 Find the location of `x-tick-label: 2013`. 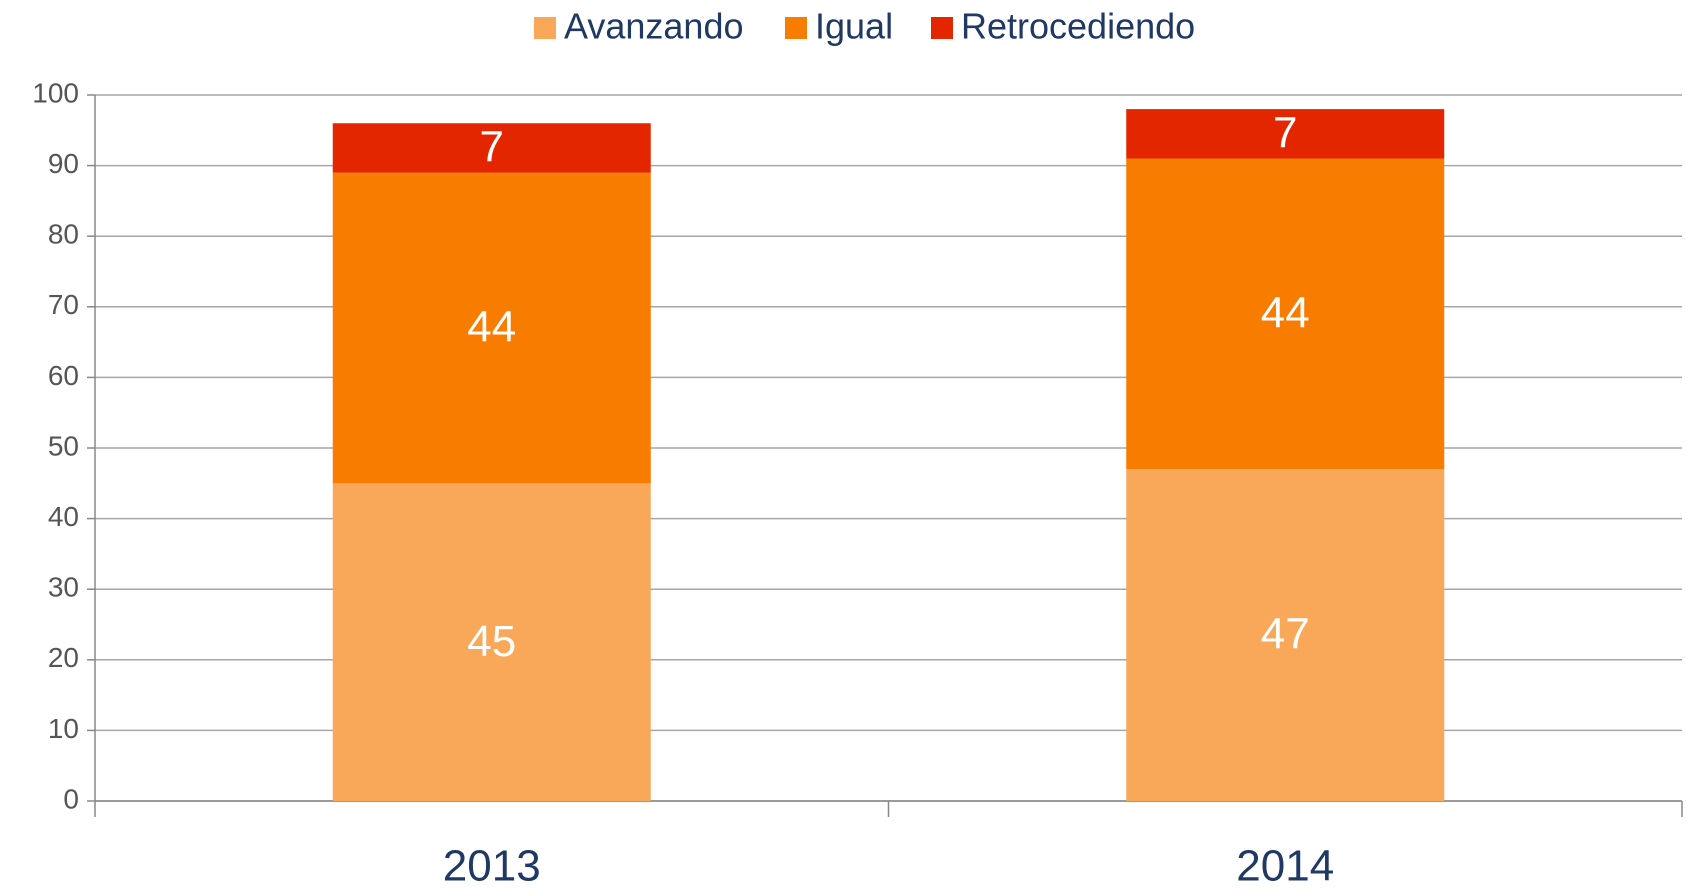

x-tick-label: 2013 is located at coordinates (492, 866).